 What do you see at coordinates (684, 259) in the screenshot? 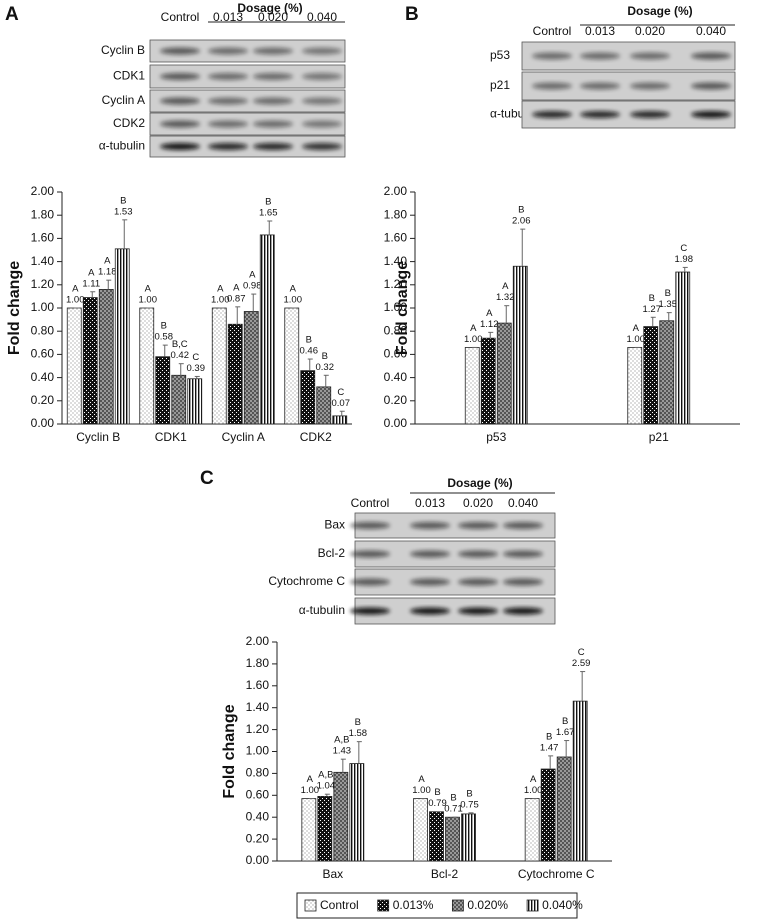
I see `value-label: 1.98` at bounding box center [684, 259].